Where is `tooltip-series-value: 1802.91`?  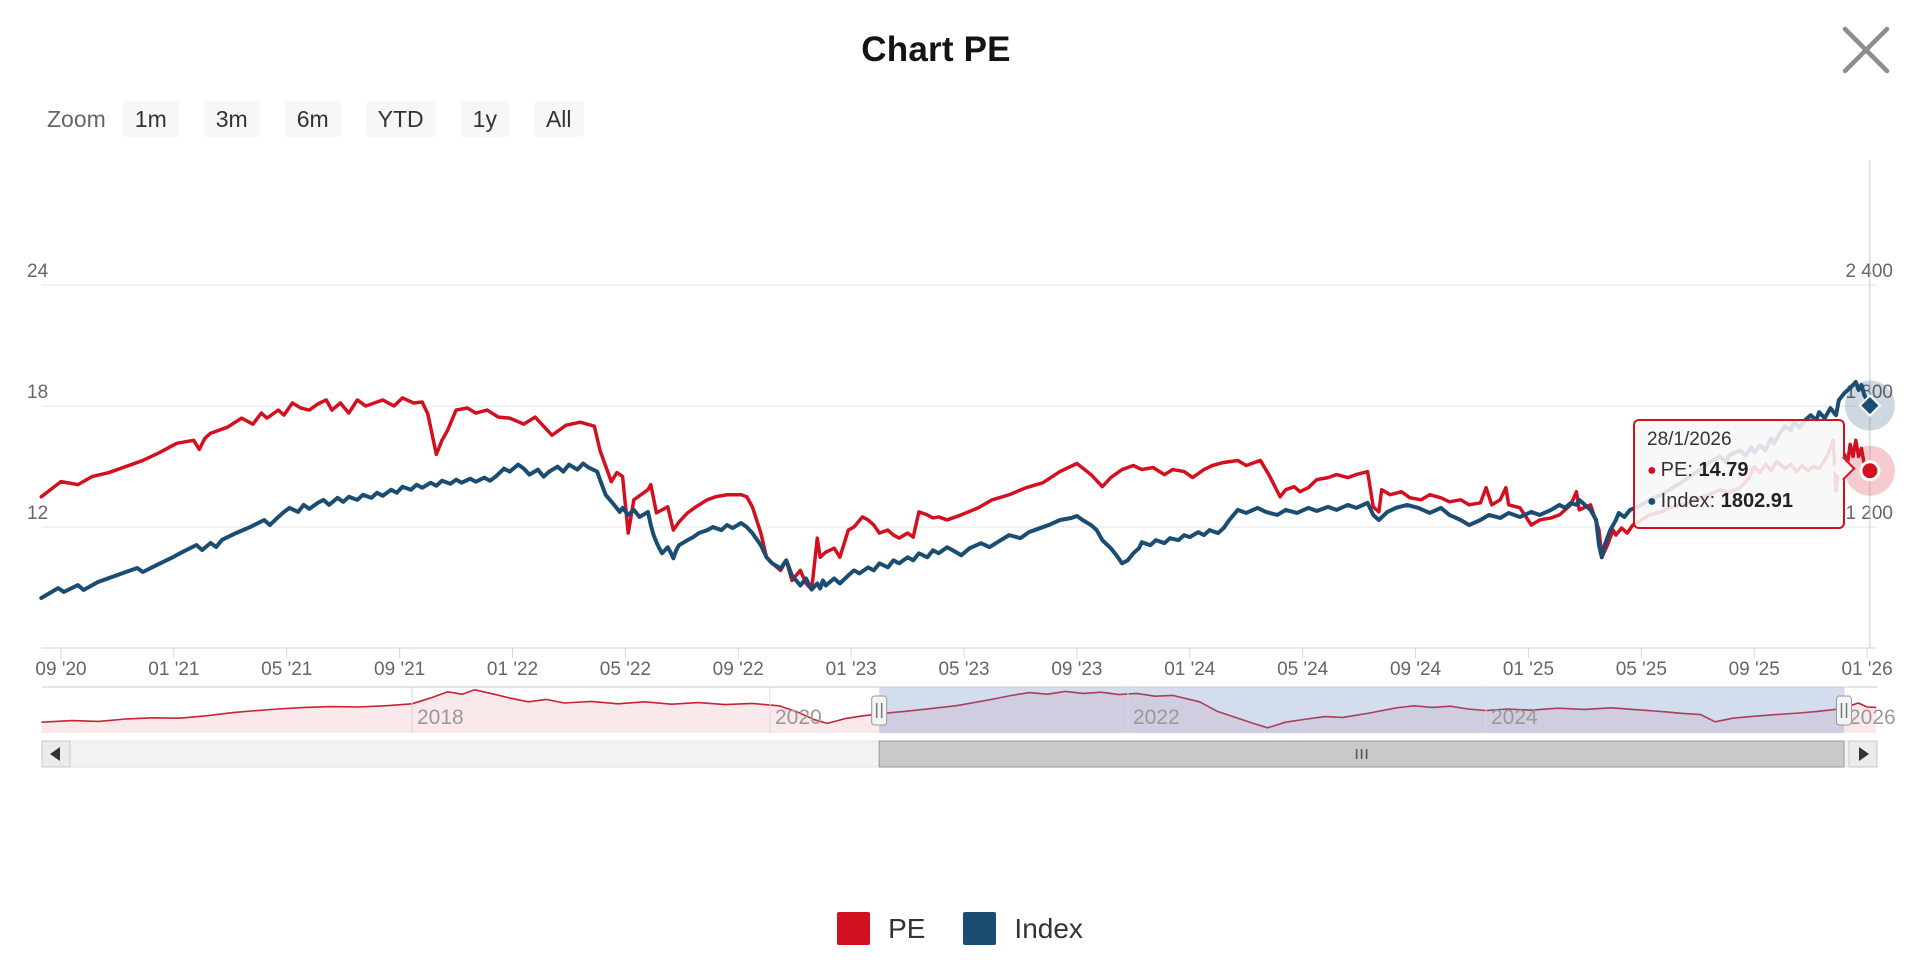
tooltip-series-value: 1802.91 is located at coordinates (1757, 501).